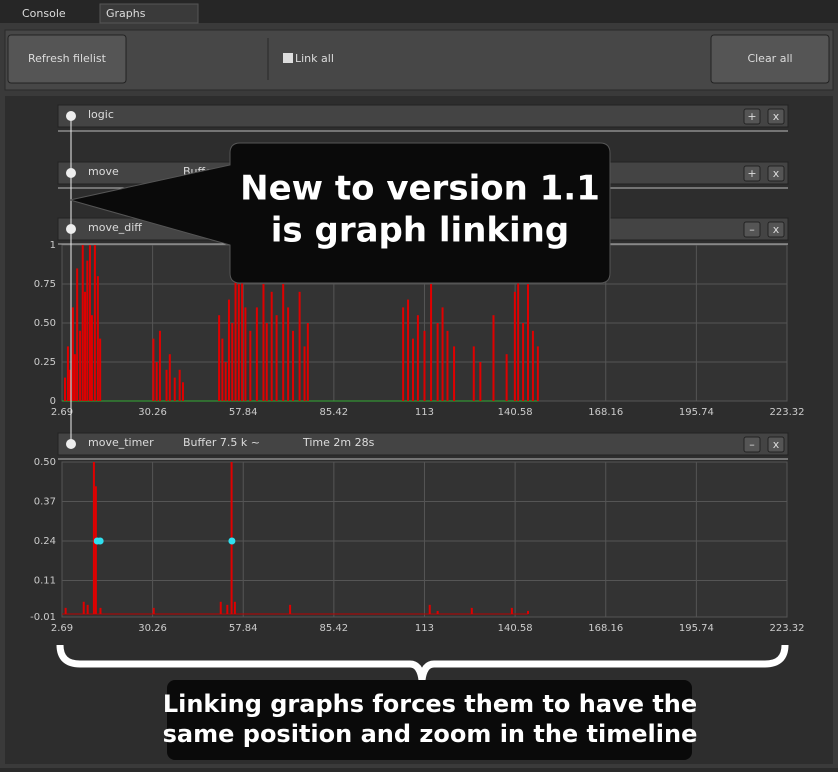  What do you see at coordinates (53, 401) in the screenshot?
I see `y-tick-label: 0` at bounding box center [53, 401].